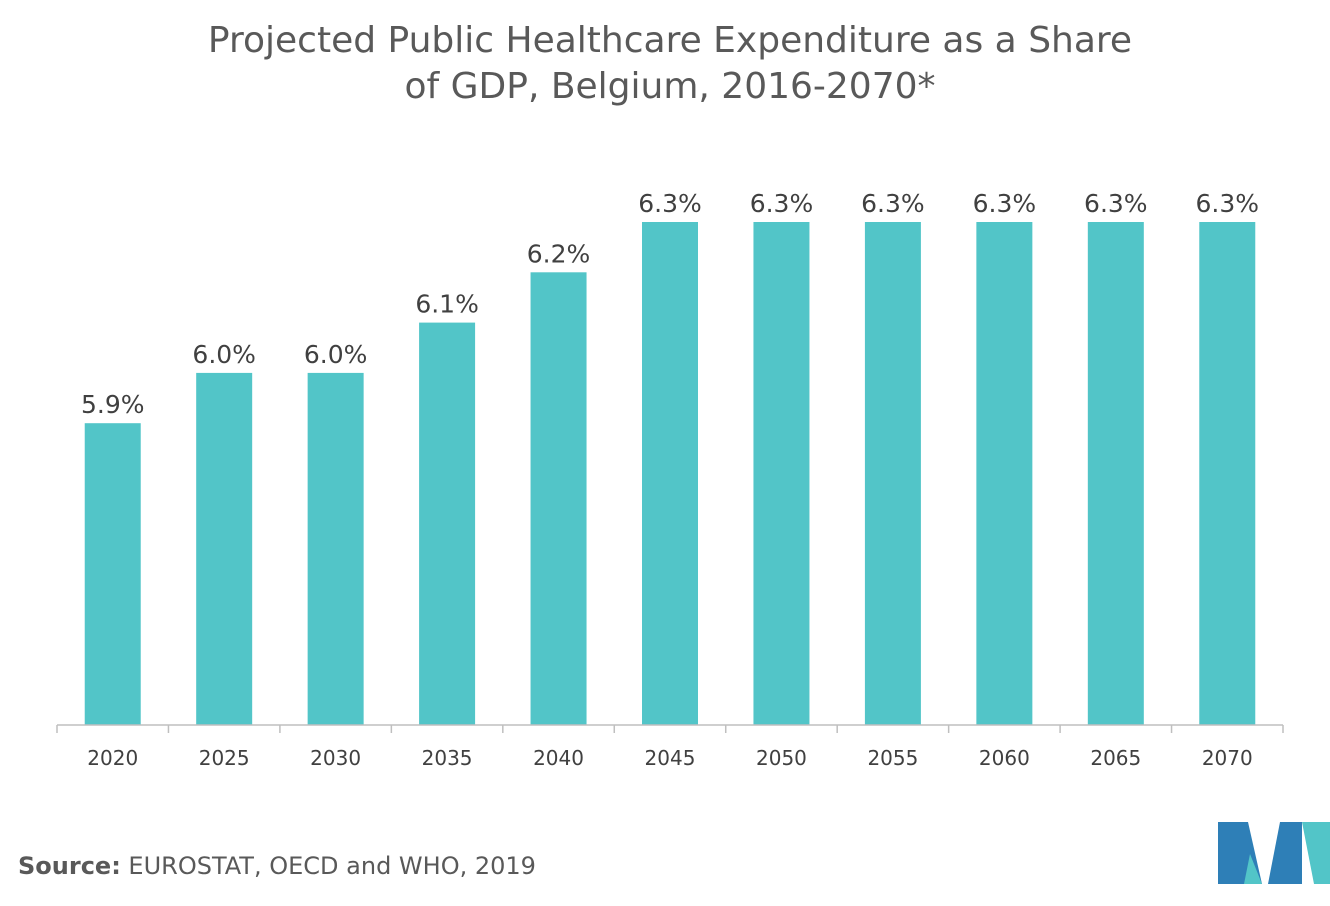  I want to click on data-label-2070: 6.3%, so click(1228, 203).